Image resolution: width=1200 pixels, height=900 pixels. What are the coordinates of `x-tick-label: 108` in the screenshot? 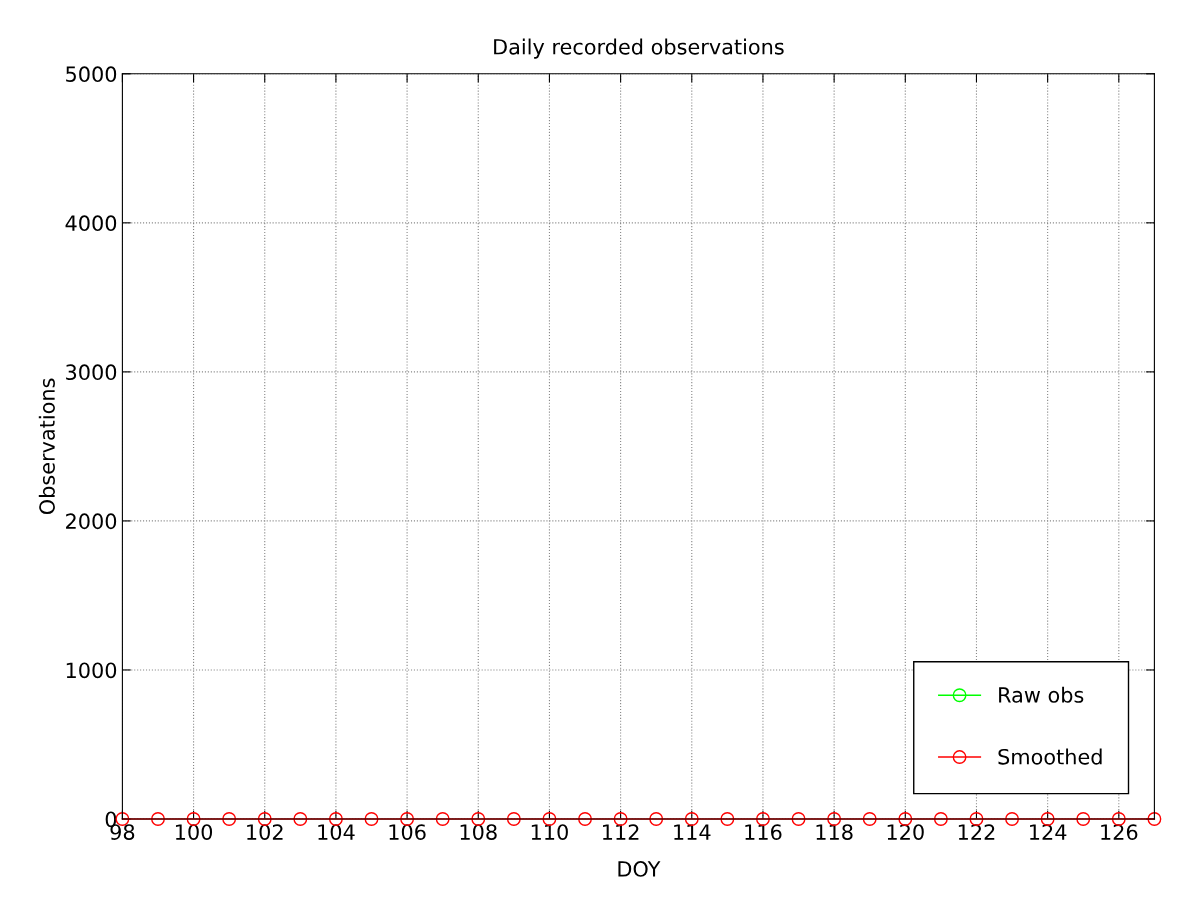 It's located at (478, 832).